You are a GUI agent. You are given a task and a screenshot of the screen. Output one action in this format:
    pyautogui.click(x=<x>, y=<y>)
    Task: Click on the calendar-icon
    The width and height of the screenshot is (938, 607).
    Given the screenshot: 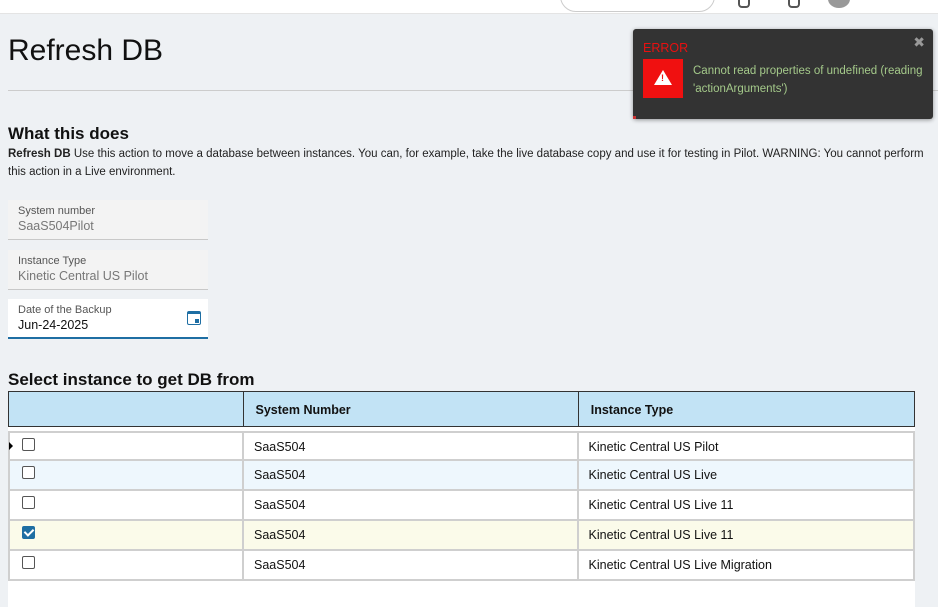 What is the action you would take?
    pyautogui.click(x=194, y=318)
    